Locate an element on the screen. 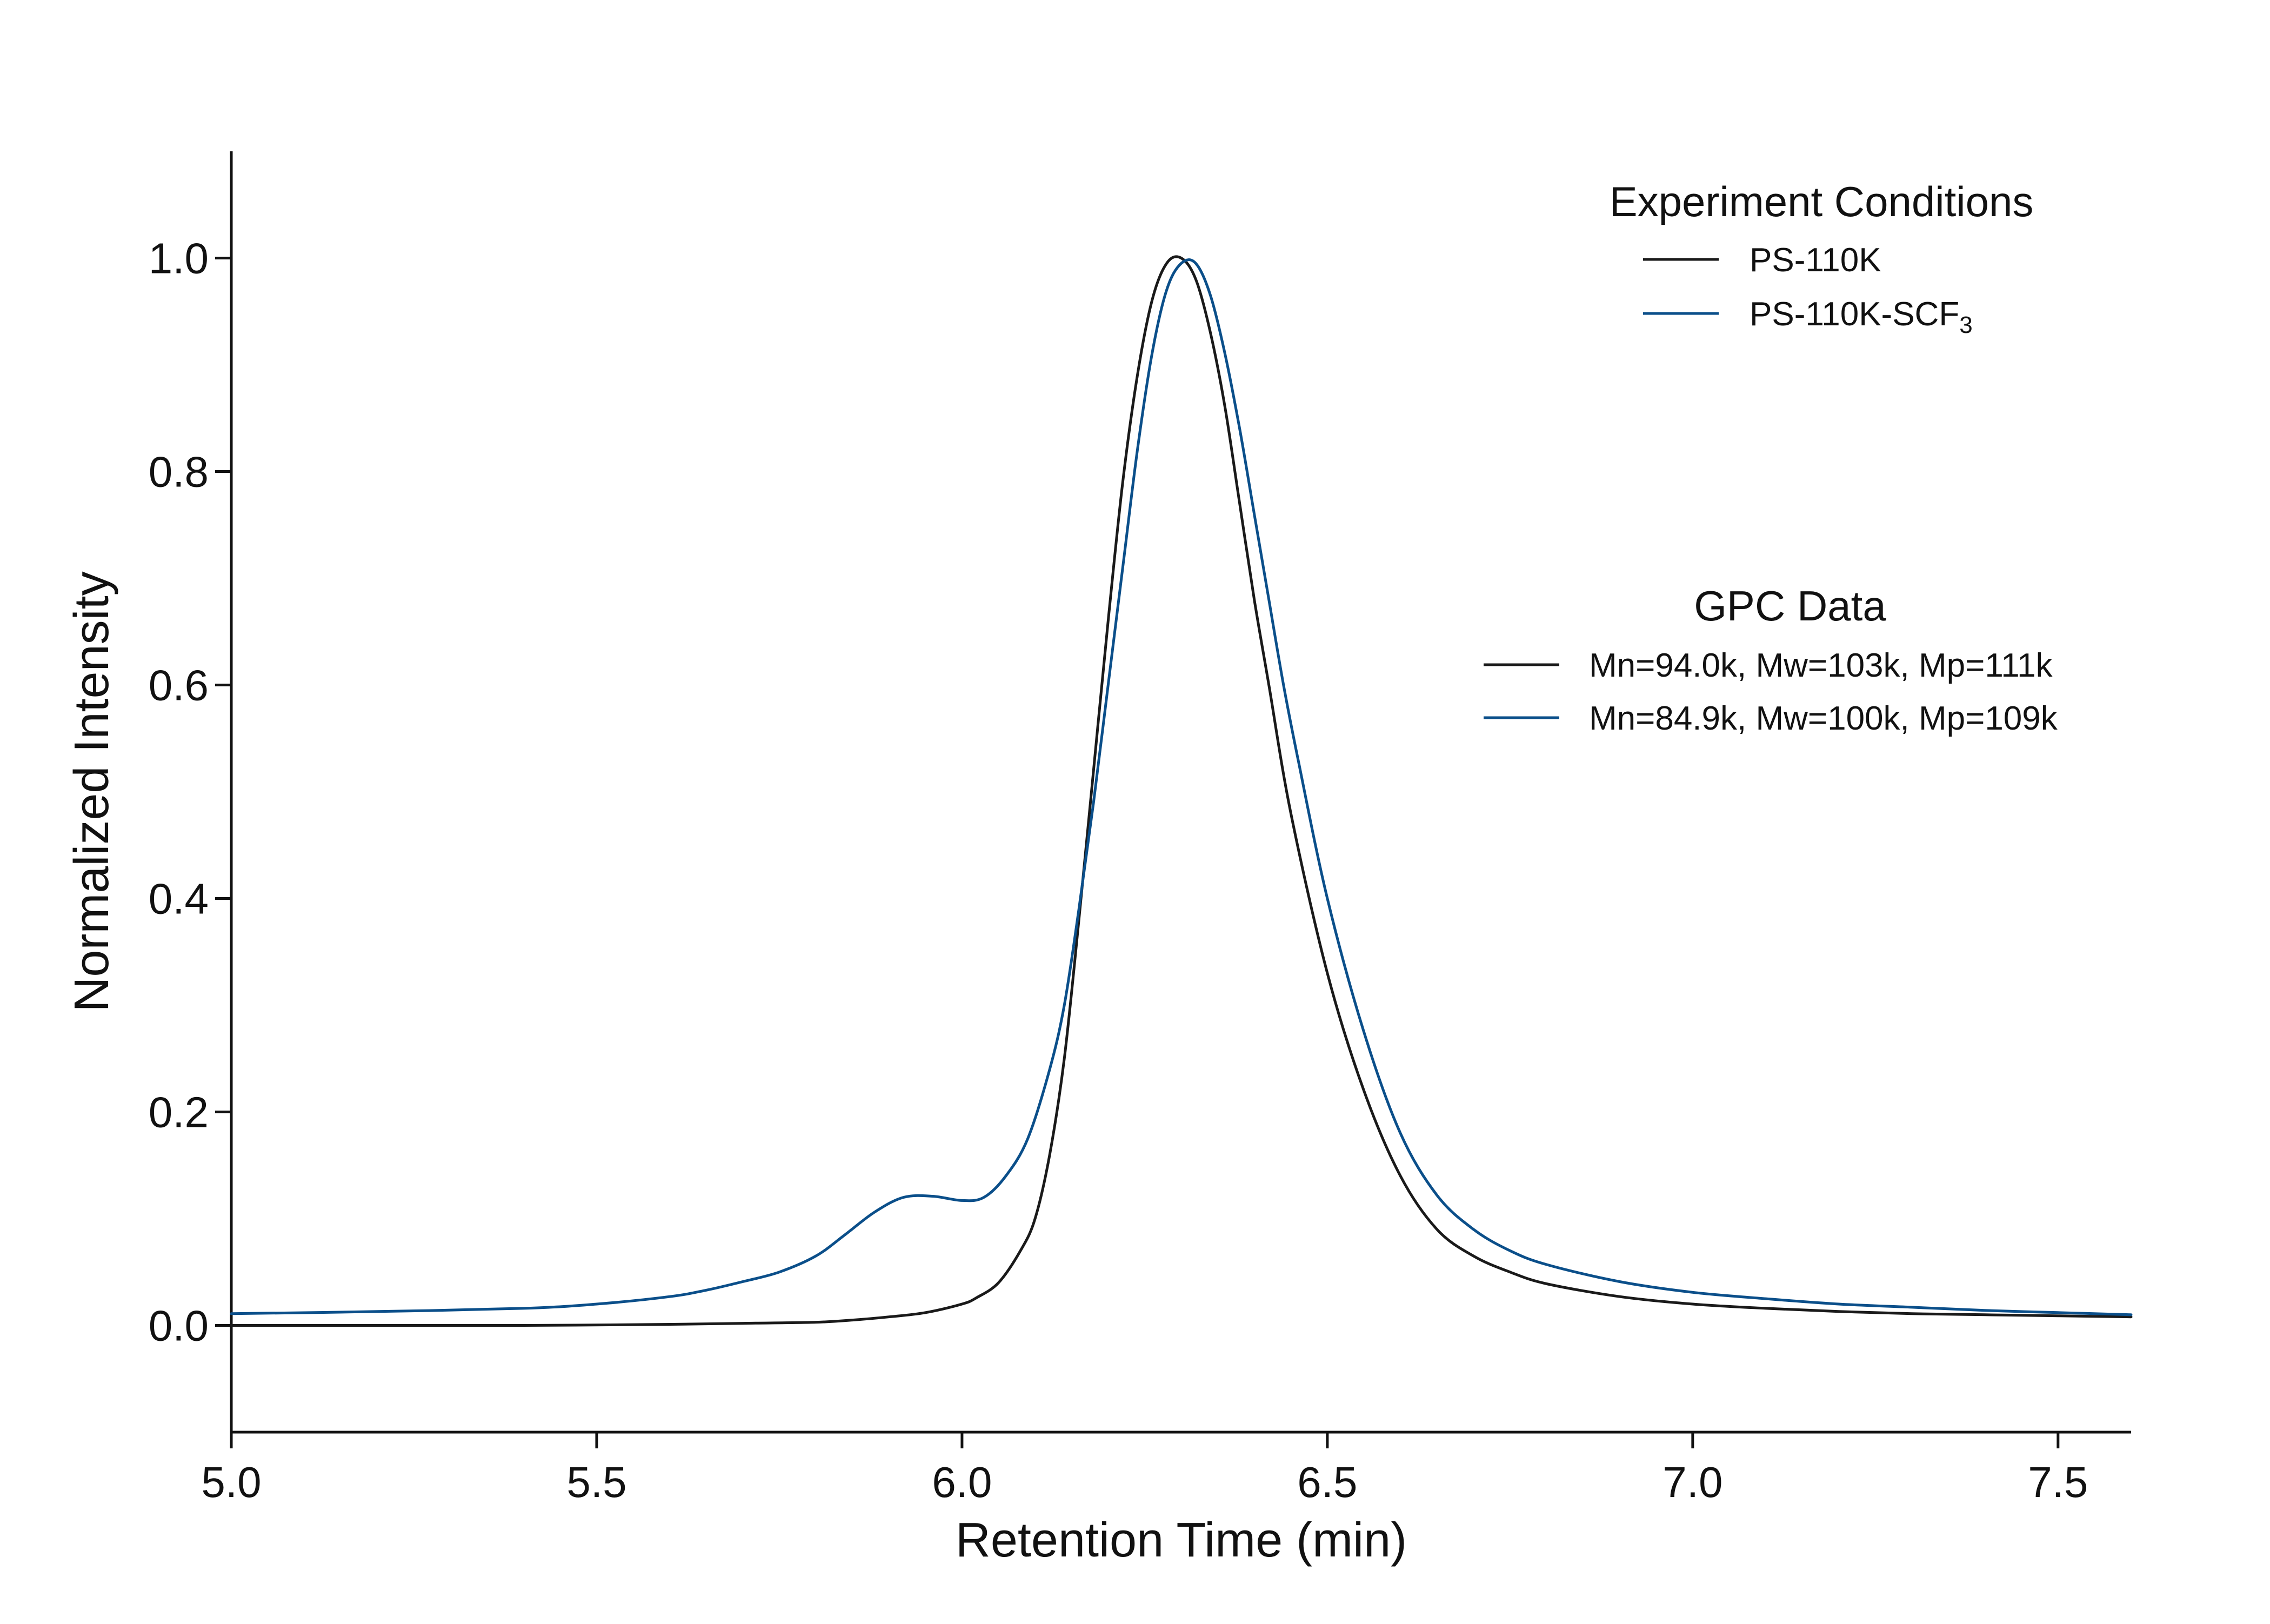 This screenshot has width=2270, height=1624. x-tick-label: 6.5 is located at coordinates (1327, 1482).